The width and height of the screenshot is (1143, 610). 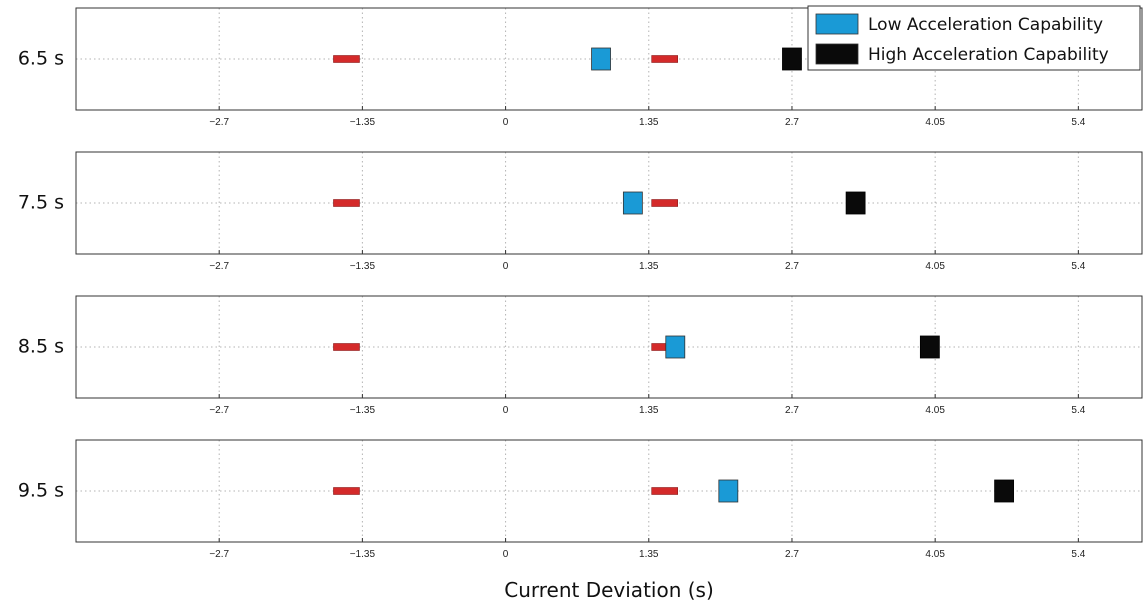 What do you see at coordinates (41, 491) in the screenshot?
I see `row-label: 9.5 s` at bounding box center [41, 491].